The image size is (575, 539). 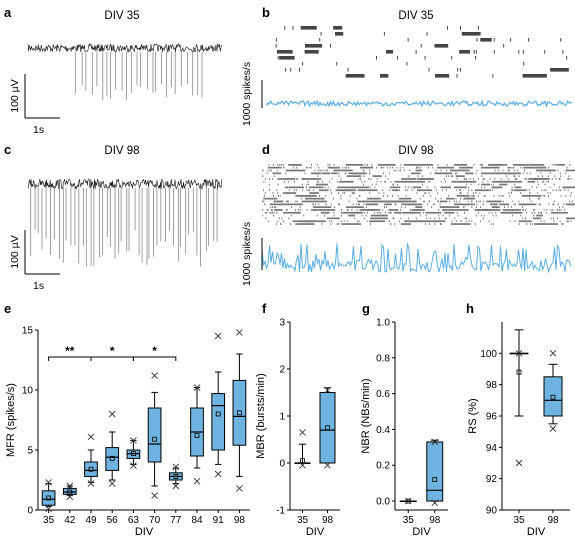 What do you see at coordinates (252, 94) in the screenshot?
I see `scalebar-b: 1000 spikes/s` at bounding box center [252, 94].